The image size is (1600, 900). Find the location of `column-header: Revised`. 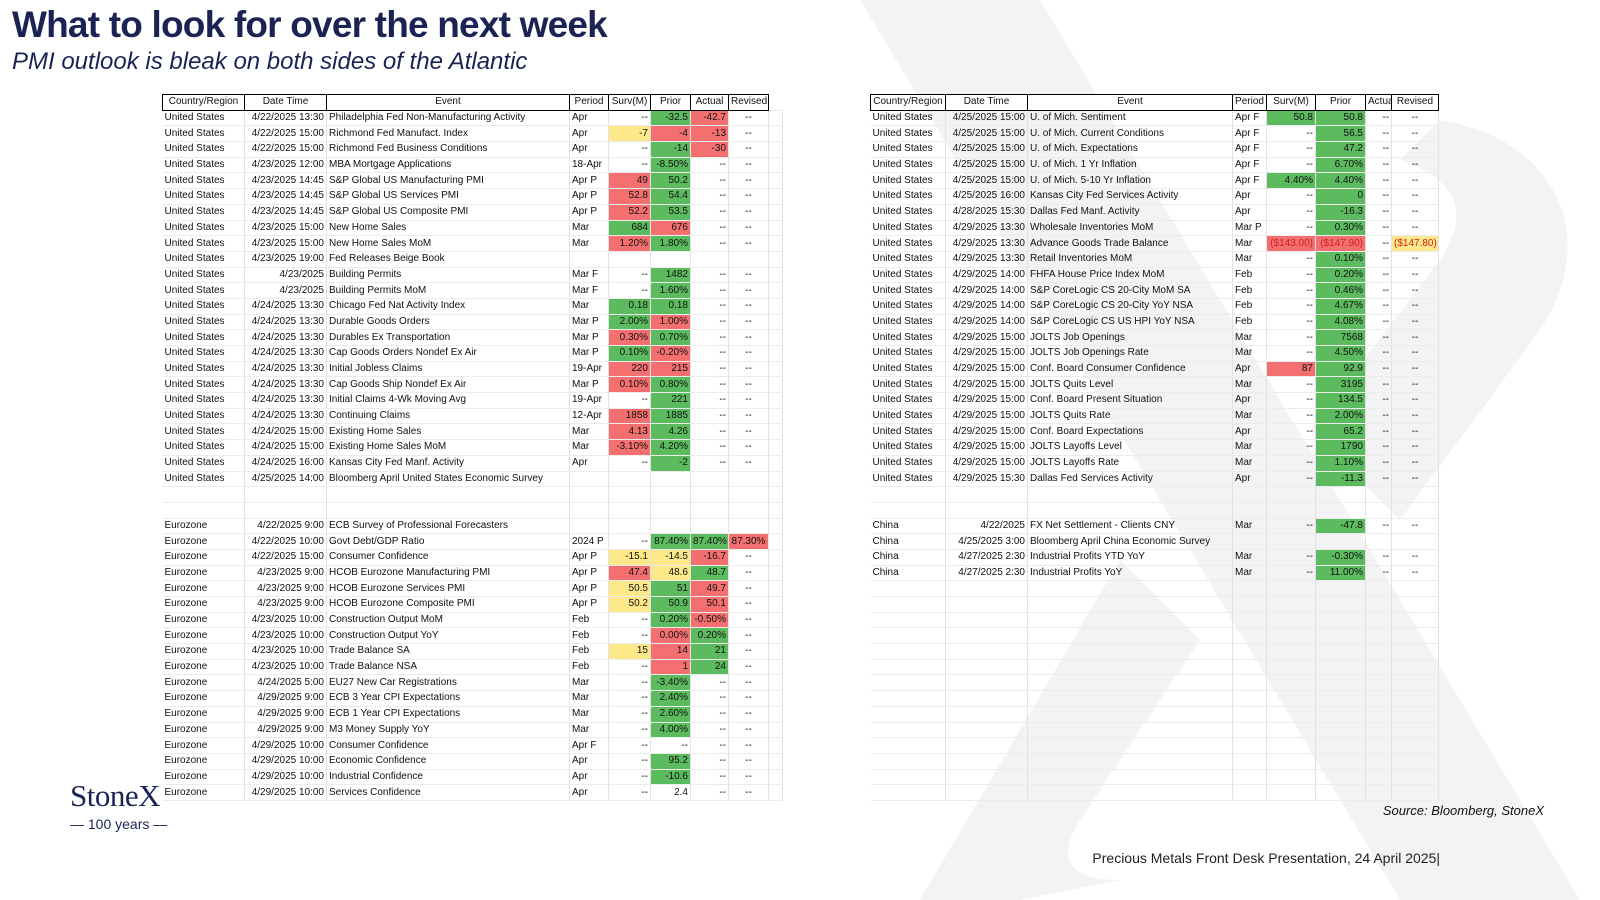

column-header: Revised is located at coordinates (1415, 102).